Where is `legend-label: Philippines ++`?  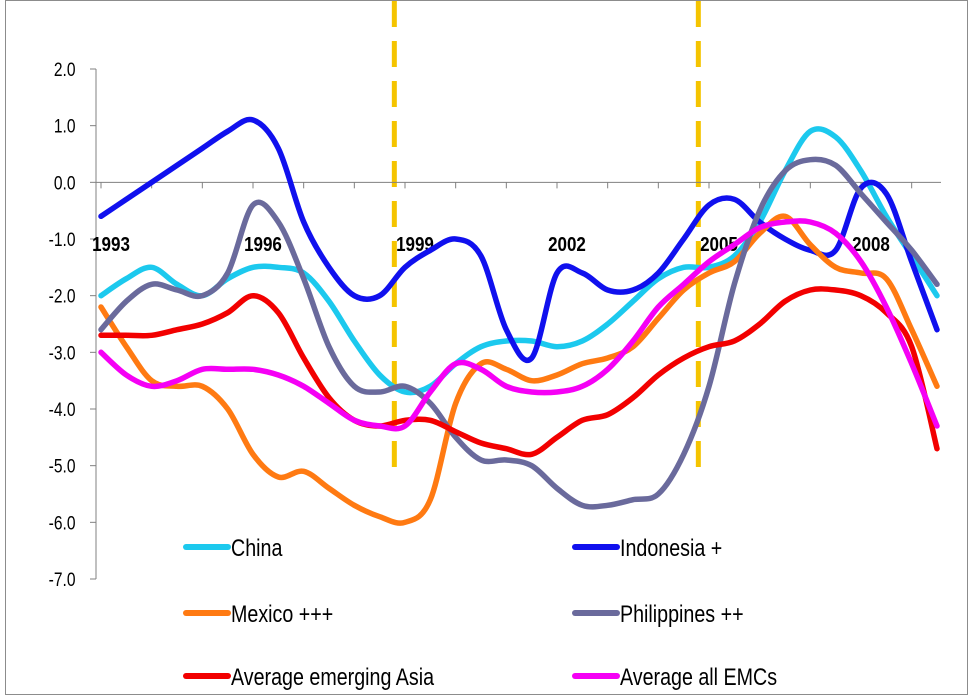 legend-label: Philippines ++ is located at coordinates (682, 613).